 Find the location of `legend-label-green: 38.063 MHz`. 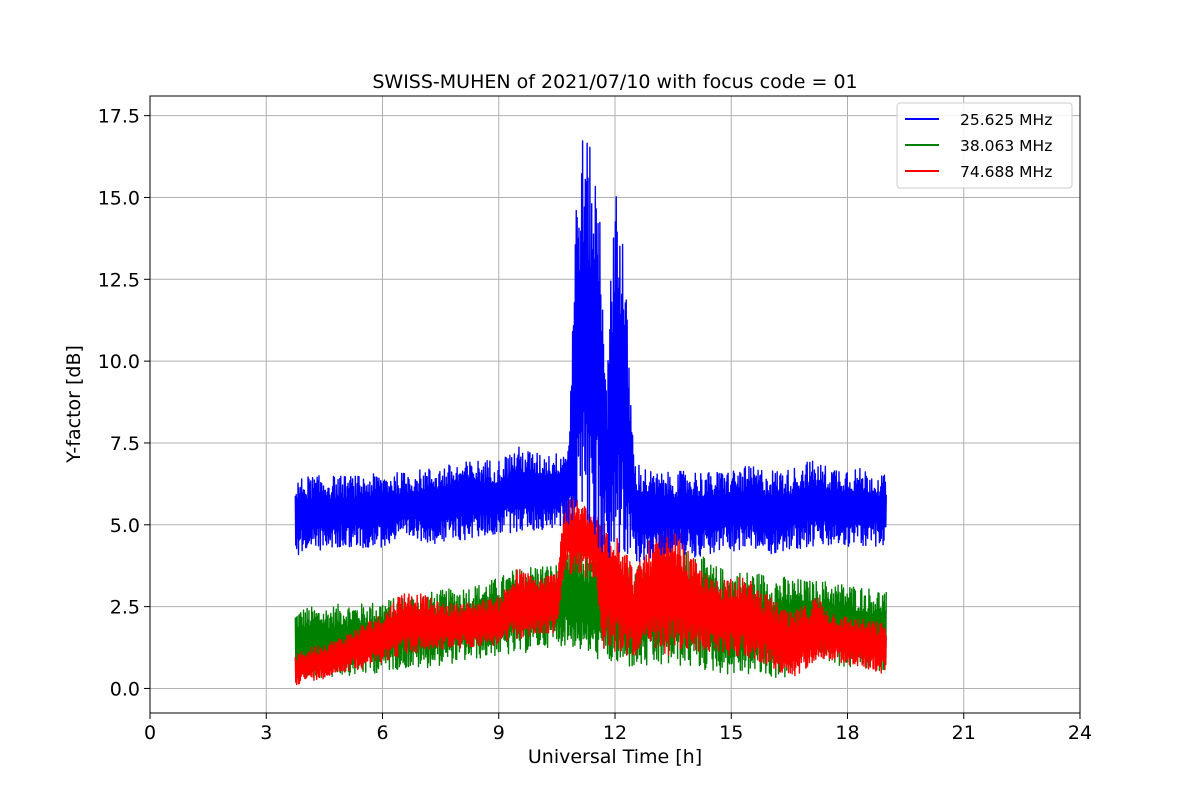

legend-label-green: 38.063 MHz is located at coordinates (1006, 146).